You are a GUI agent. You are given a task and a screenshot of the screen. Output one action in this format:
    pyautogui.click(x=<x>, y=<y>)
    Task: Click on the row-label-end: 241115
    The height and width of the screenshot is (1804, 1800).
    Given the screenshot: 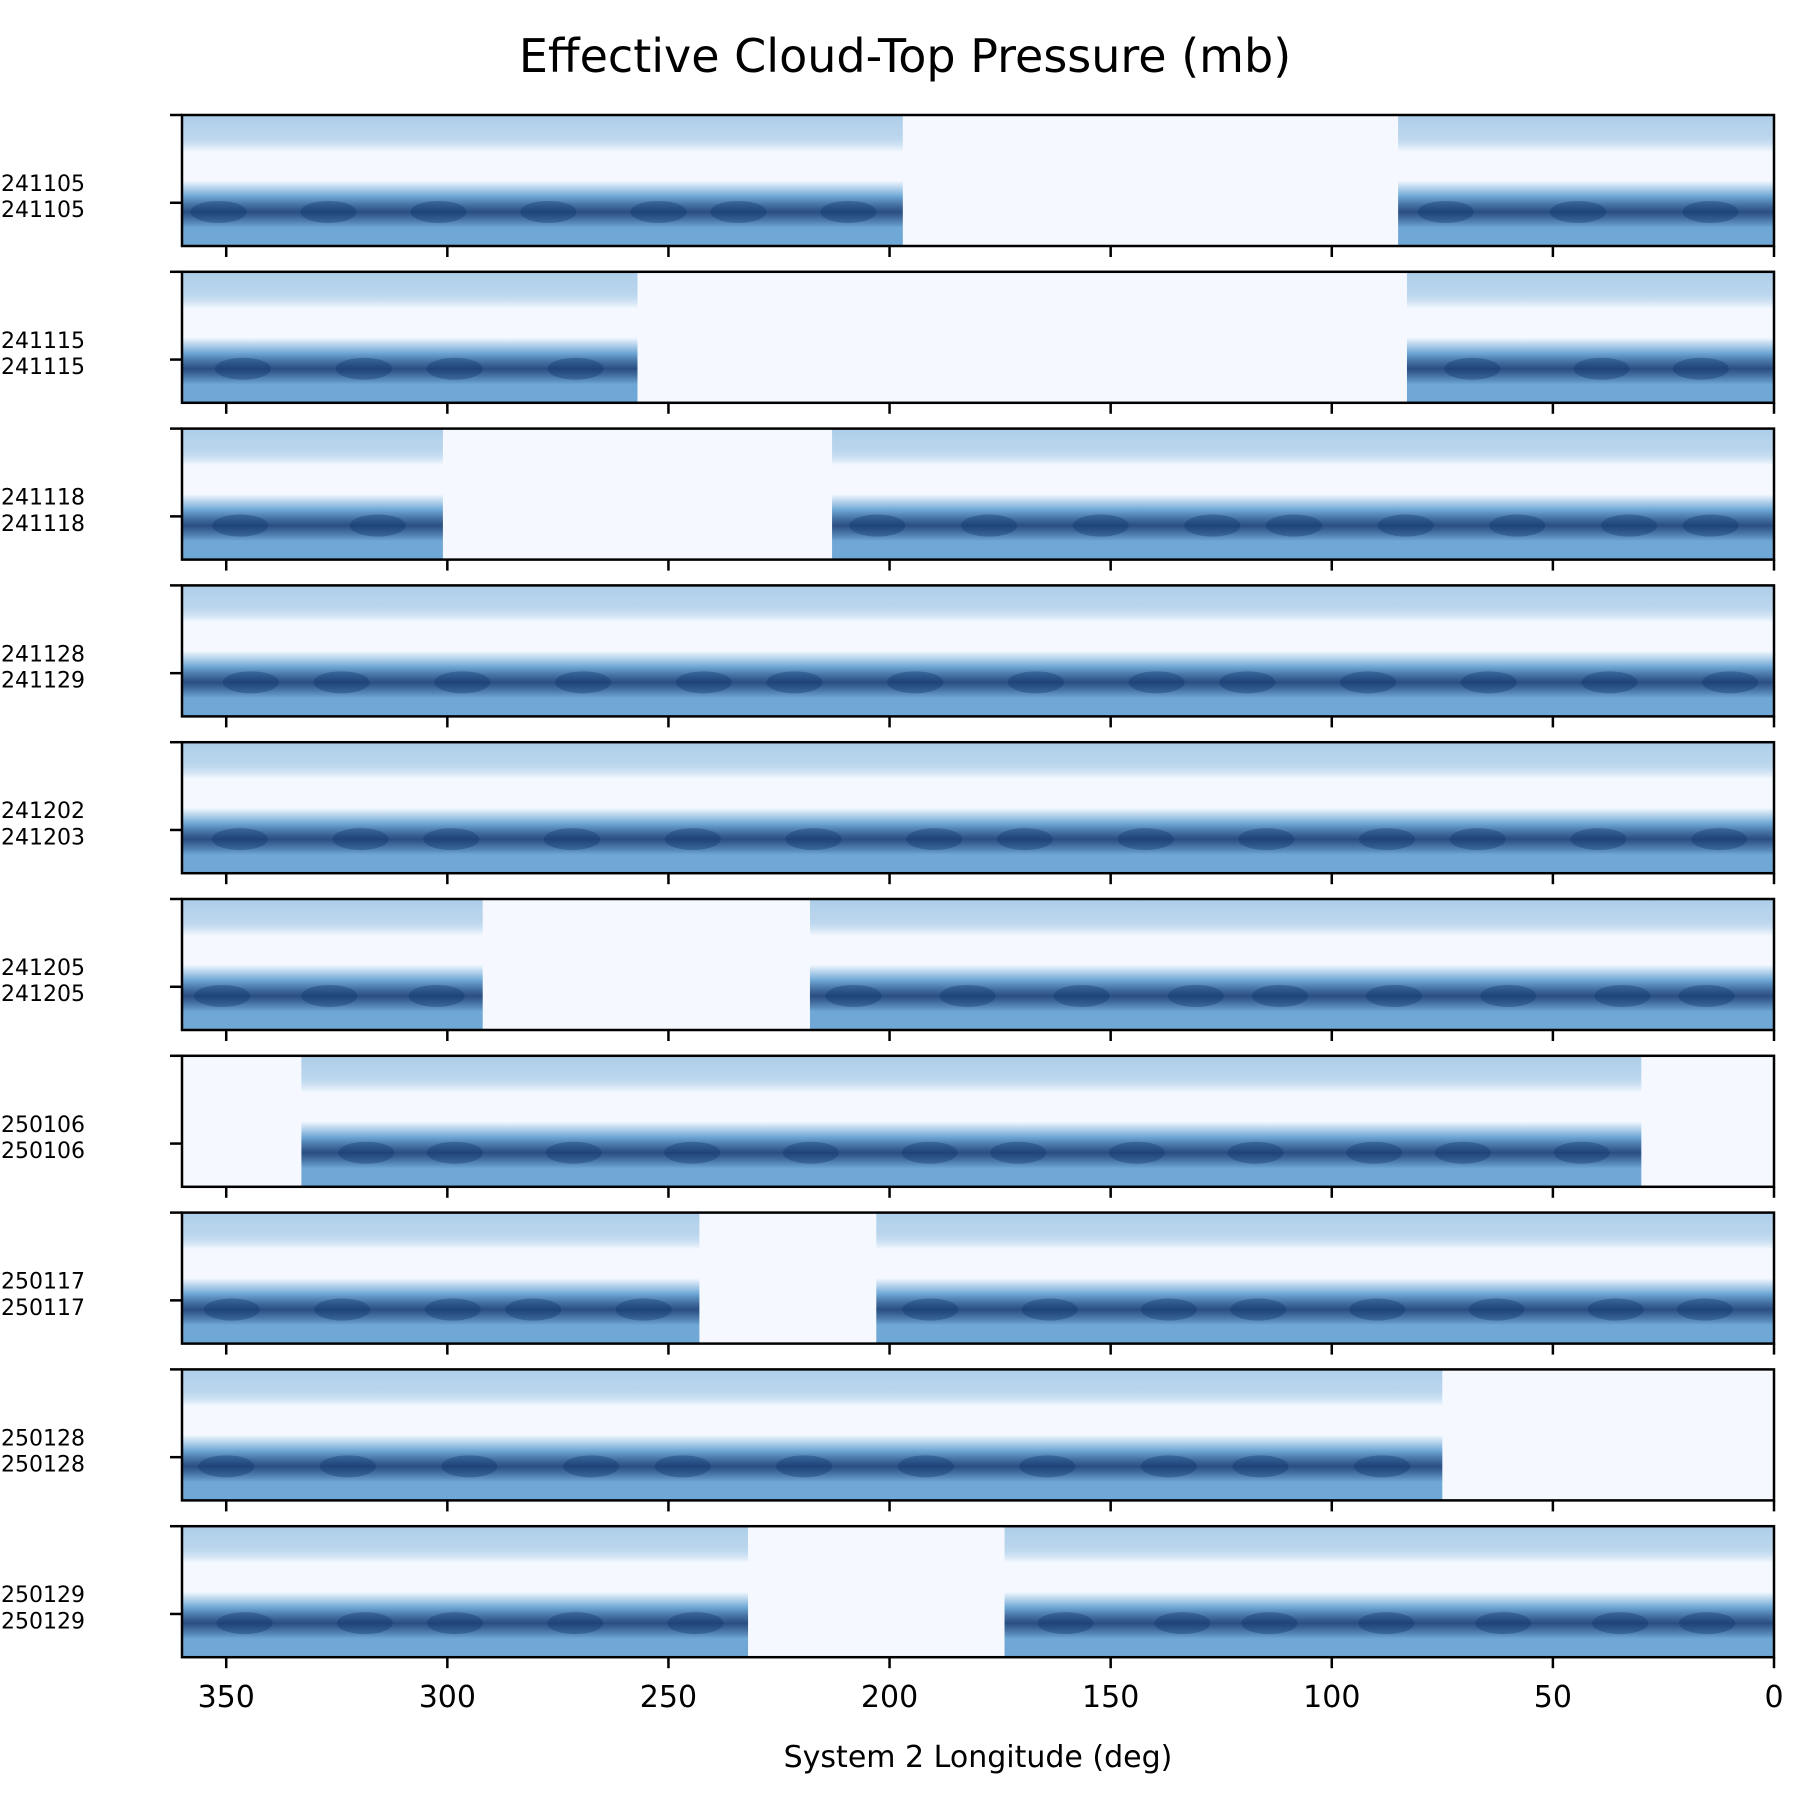 What is the action you would take?
    pyautogui.click(x=43, y=367)
    